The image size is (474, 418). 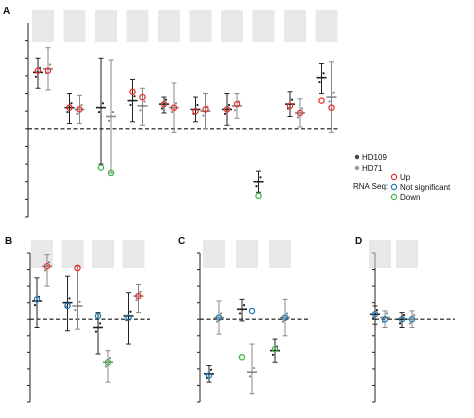 I want to click on legend-marker-hd109, so click(x=357, y=157).